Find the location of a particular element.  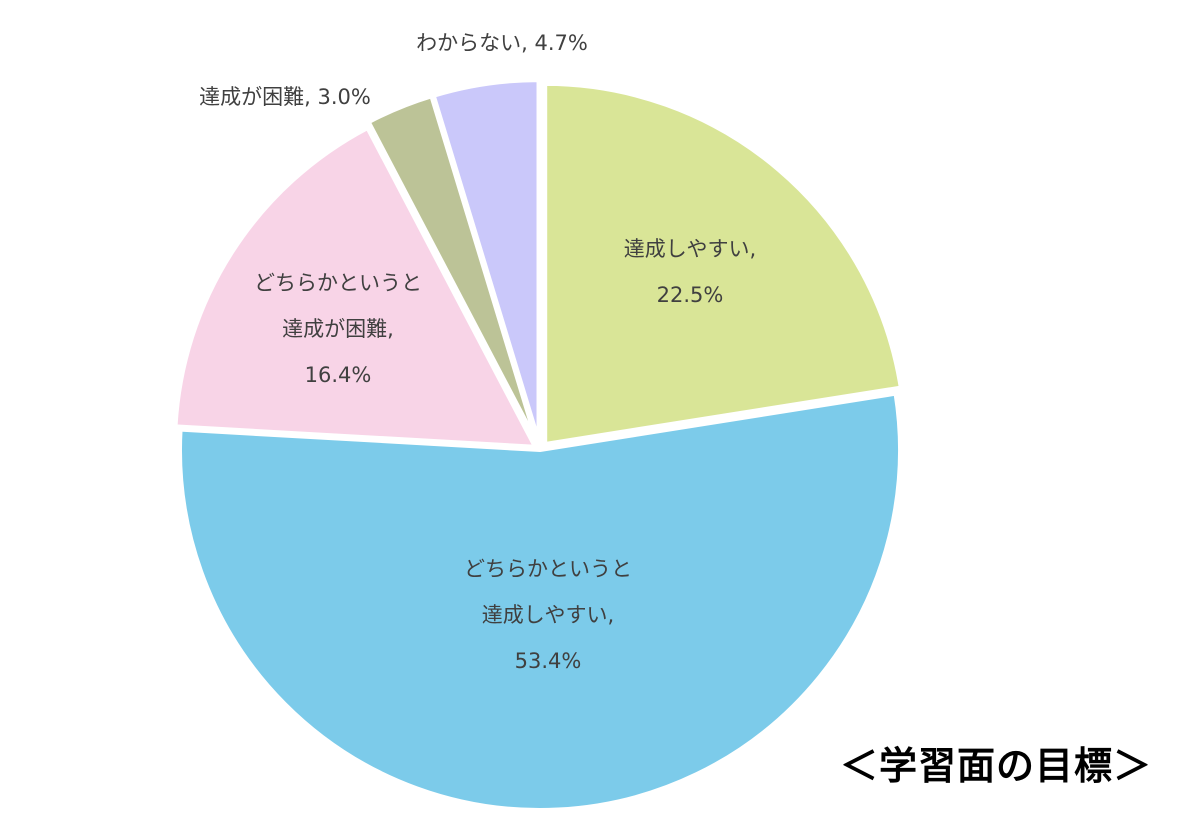

slice-label: 達成が困難, 3.0% is located at coordinates (285, 97).